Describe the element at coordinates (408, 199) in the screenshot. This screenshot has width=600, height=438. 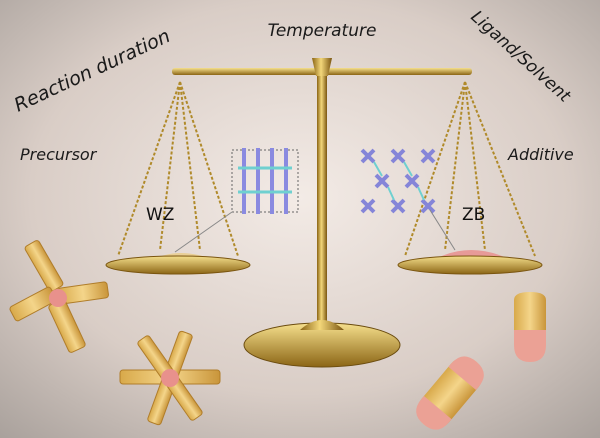
I see `zb-structure` at that location.